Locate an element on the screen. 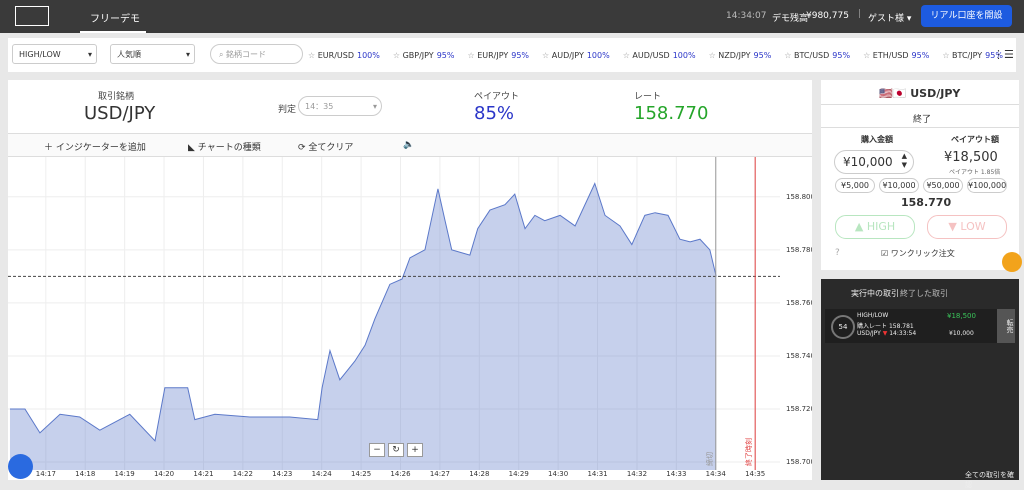 The image size is (1024, 490). pair-item: ☆ BTC/JPY 95% is located at coordinates (972, 55).